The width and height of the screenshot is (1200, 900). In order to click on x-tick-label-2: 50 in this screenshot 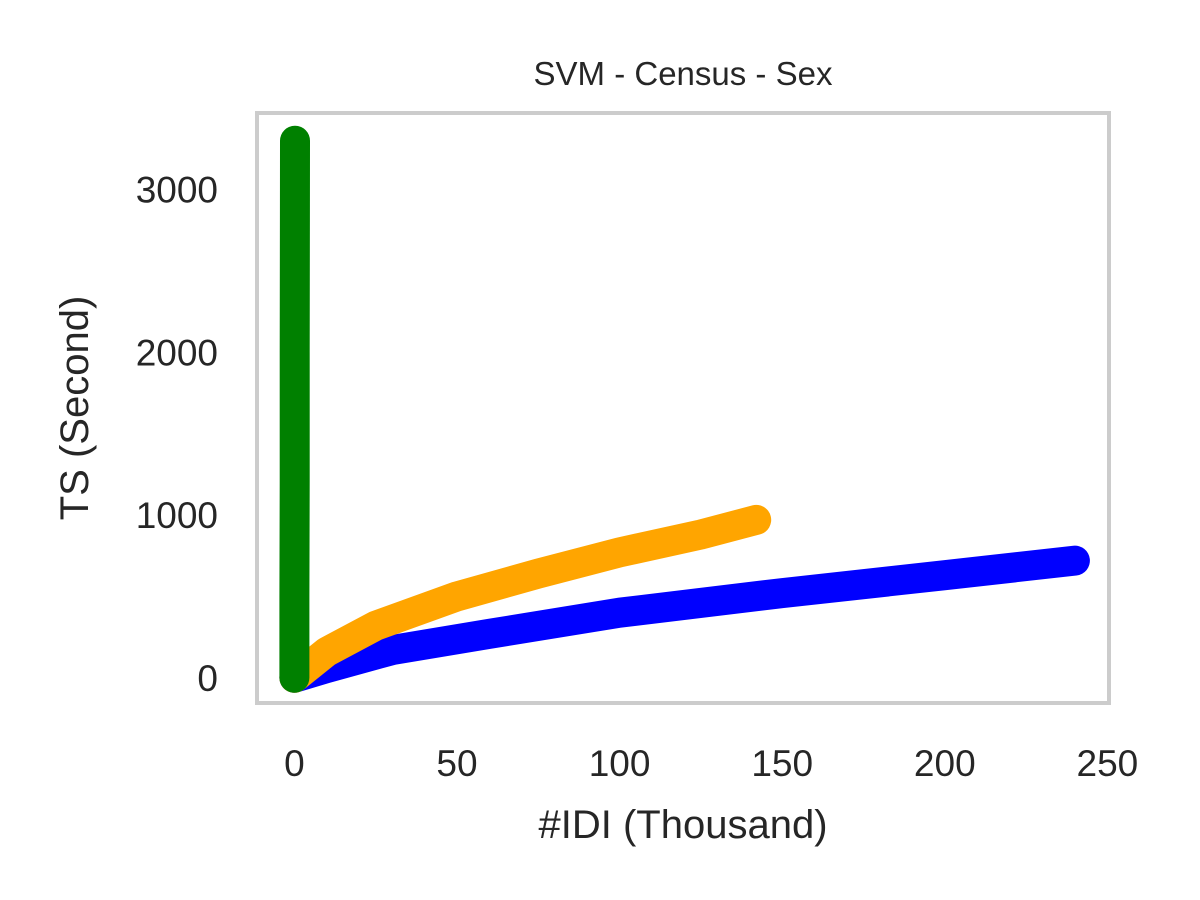, I will do `click(456, 763)`.